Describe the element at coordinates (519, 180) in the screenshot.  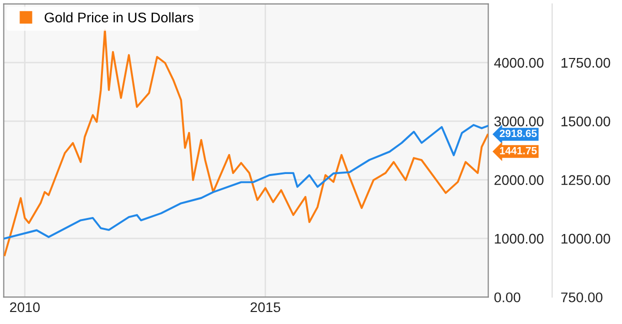
I see `y-tick-label: 2000.00` at that location.